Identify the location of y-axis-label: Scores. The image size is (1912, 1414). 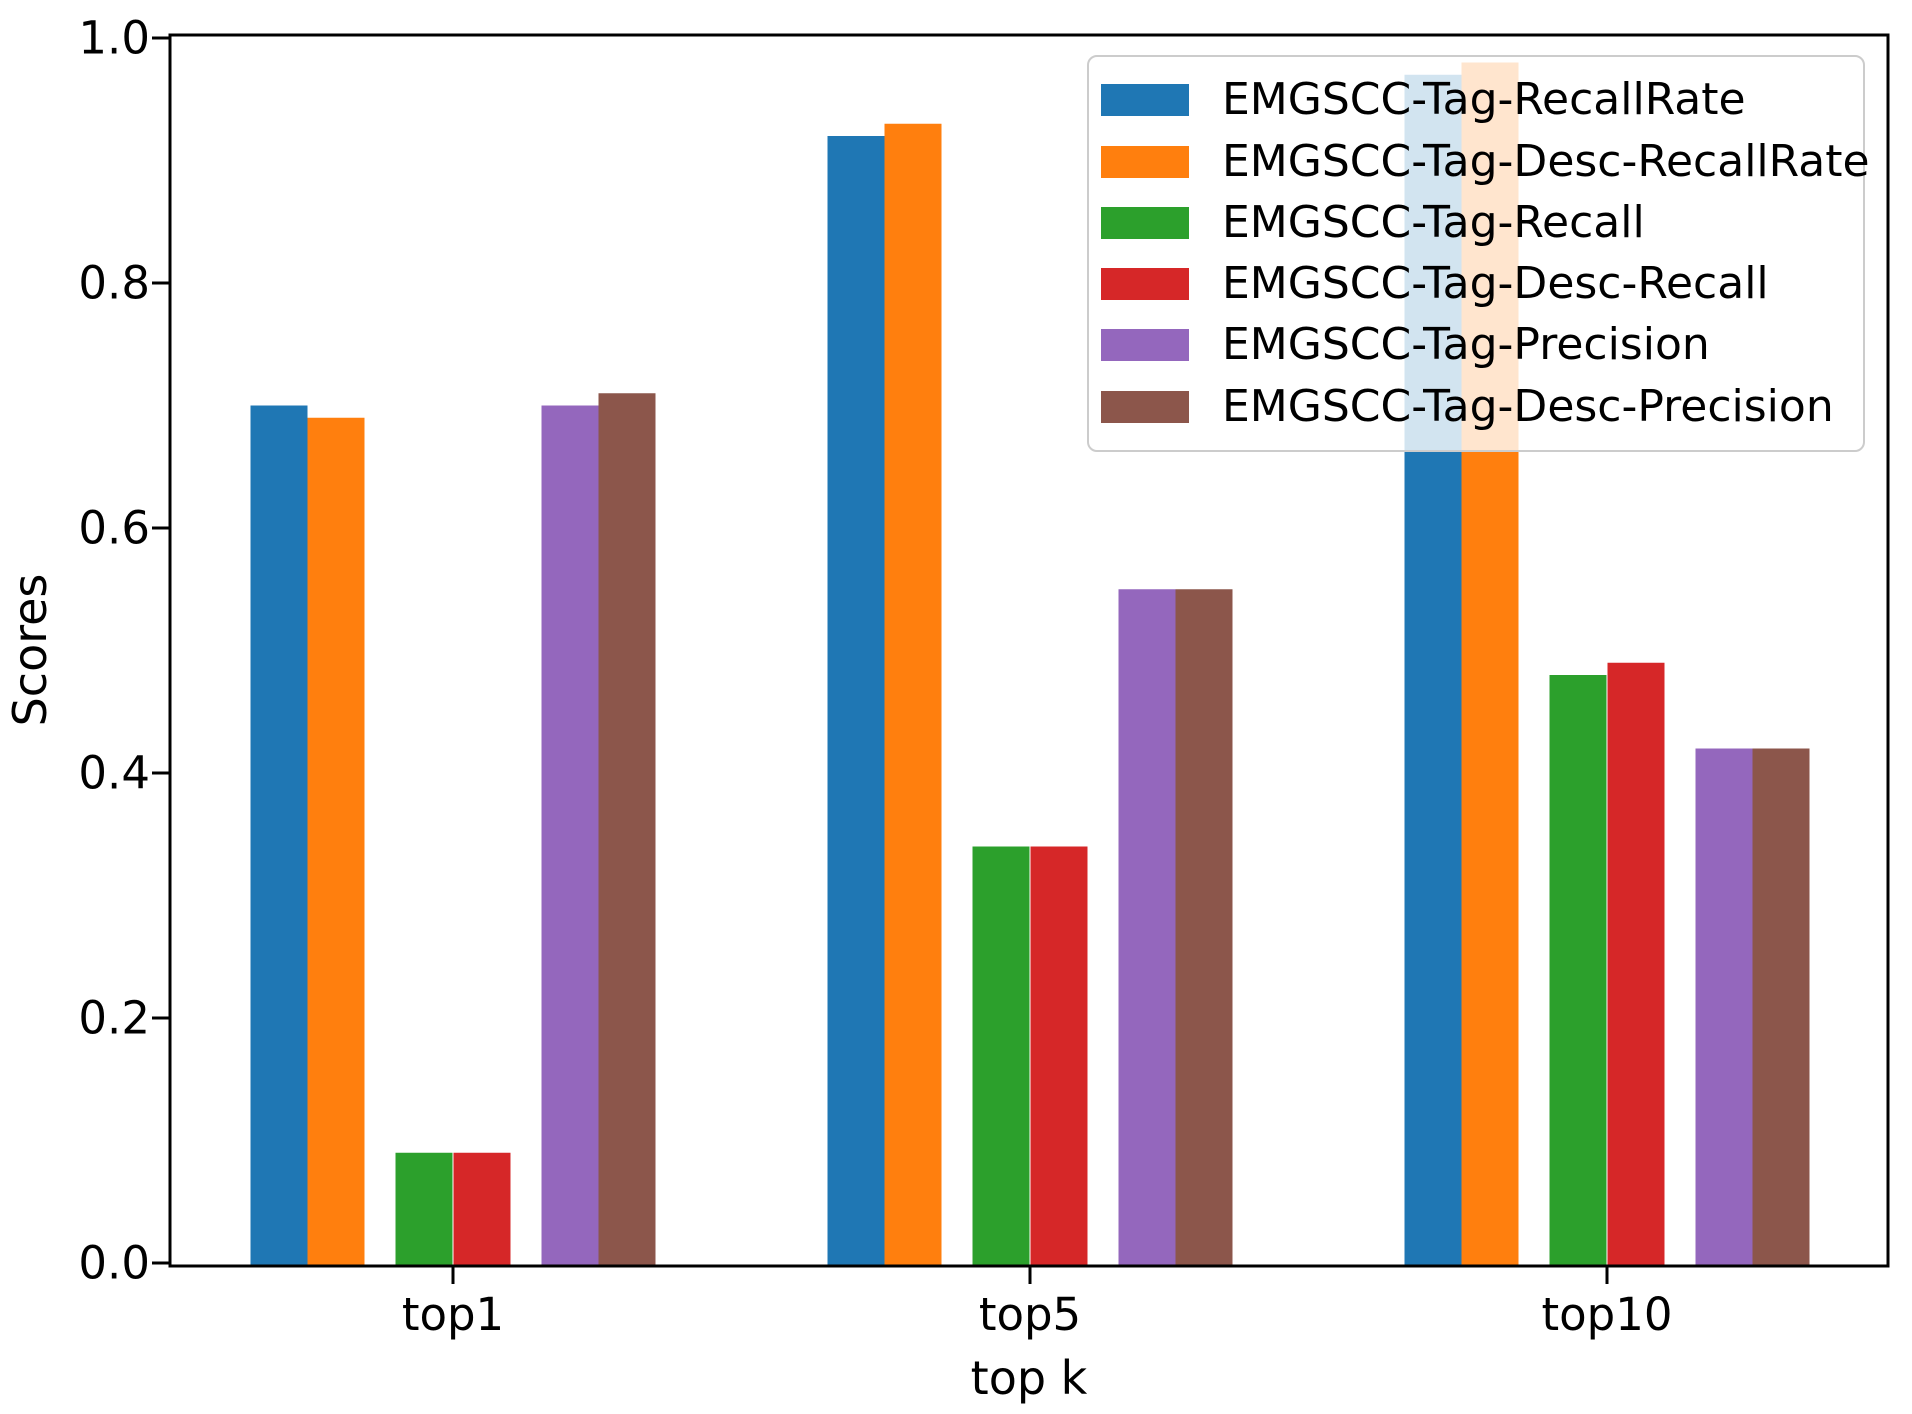
(30, 650).